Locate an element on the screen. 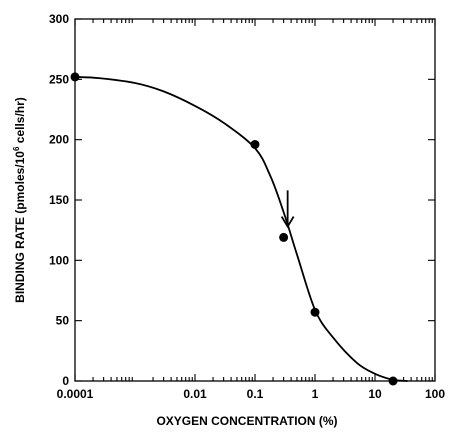 This screenshot has height=436, width=451. y-axis-label: BINDING RATE (pmoles/106 cells/hr) is located at coordinates (19, 200).